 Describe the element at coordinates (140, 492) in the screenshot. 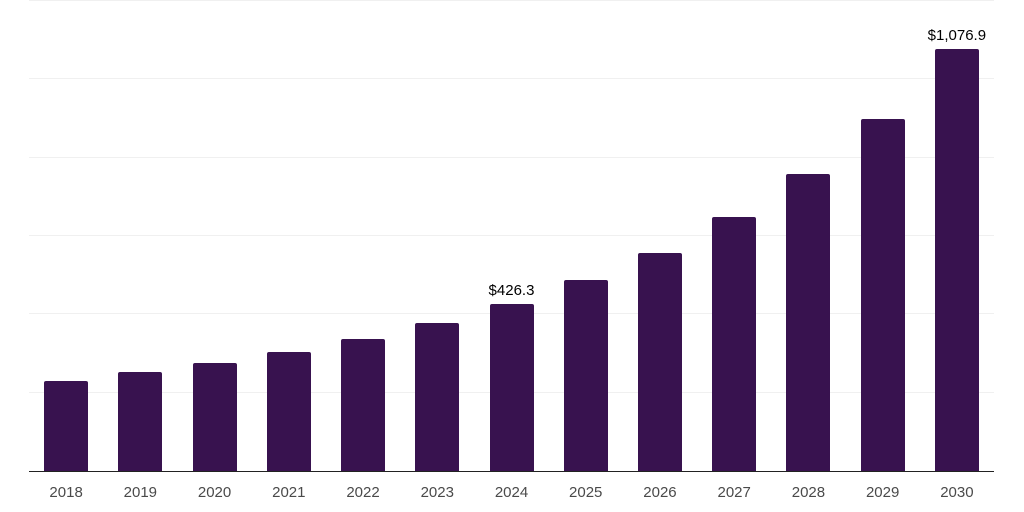

I see `x-tick-label-2019: 2019` at that location.